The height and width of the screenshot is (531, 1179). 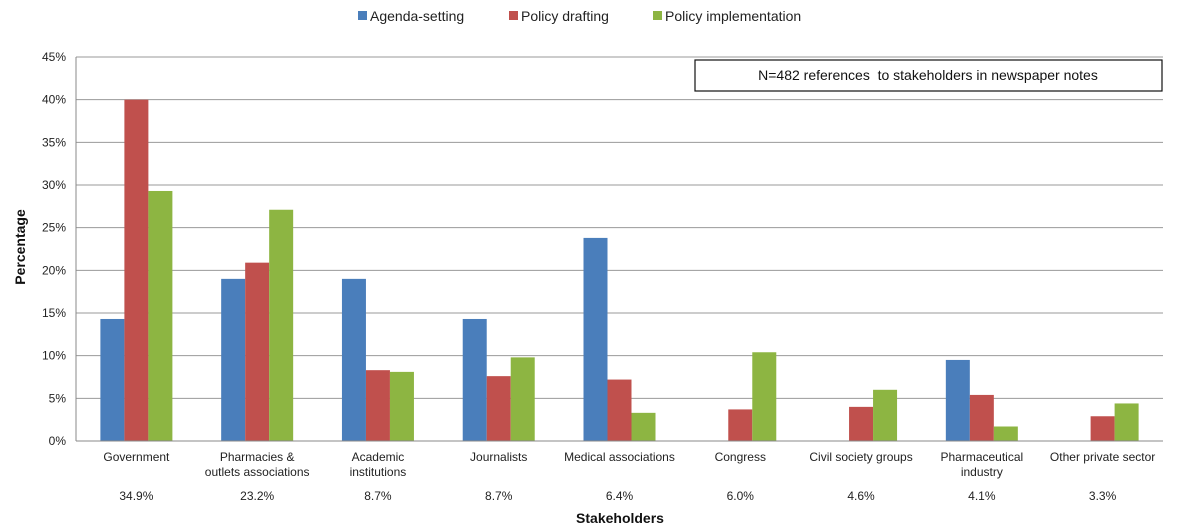 What do you see at coordinates (54, 185) in the screenshot?
I see `y-tick-label: 30%` at bounding box center [54, 185].